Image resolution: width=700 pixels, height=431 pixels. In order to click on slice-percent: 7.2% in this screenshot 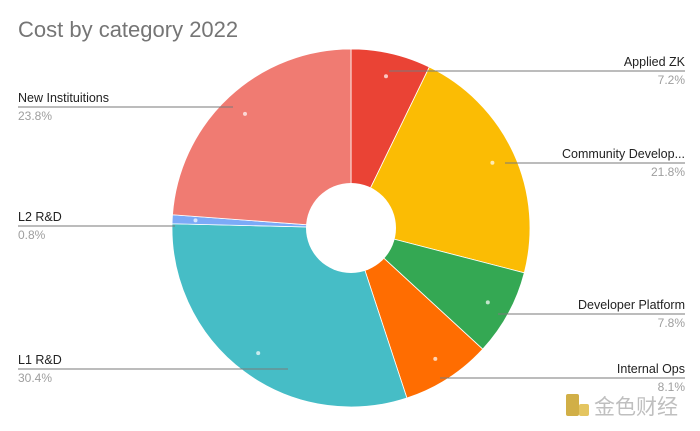, I will do `click(672, 80)`.